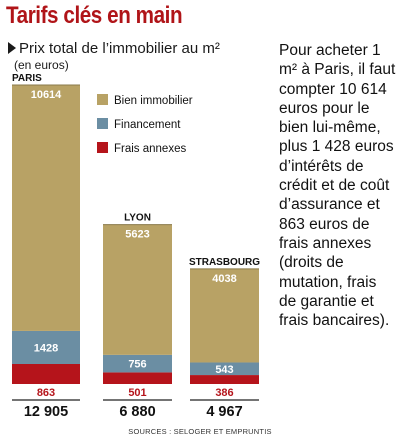 Image resolution: width=400 pixels, height=441 pixels. Describe the element at coordinates (153, 101) in the screenshot. I see `legend-label-bien: Bien immobilier` at that location.